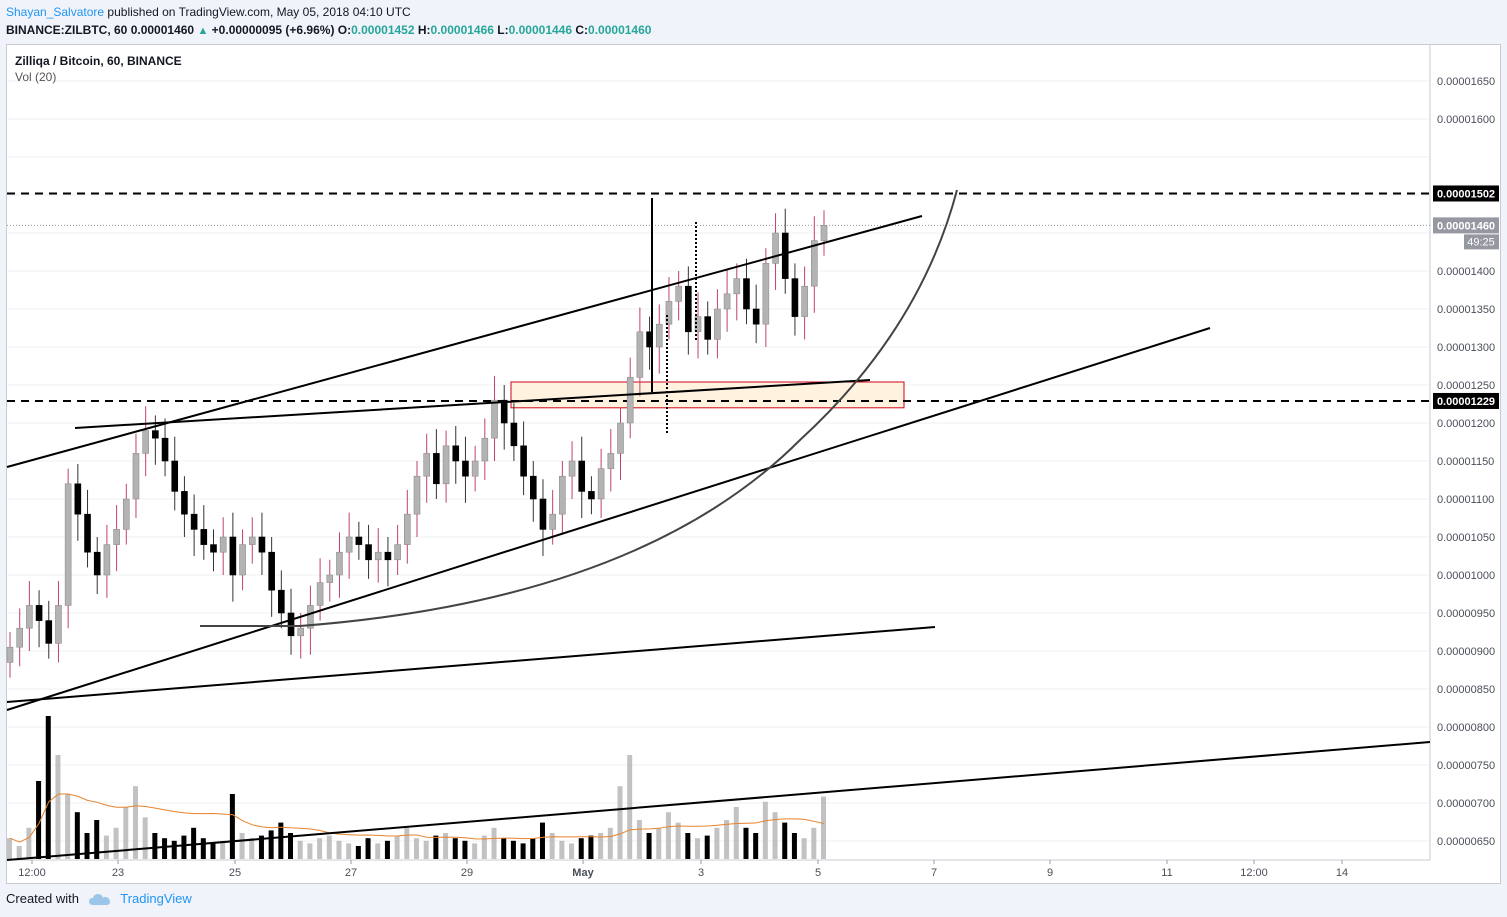 The image size is (1507, 917). Describe the element at coordinates (156, 898) in the screenshot. I see `tradingview-link: TradingView` at that location.